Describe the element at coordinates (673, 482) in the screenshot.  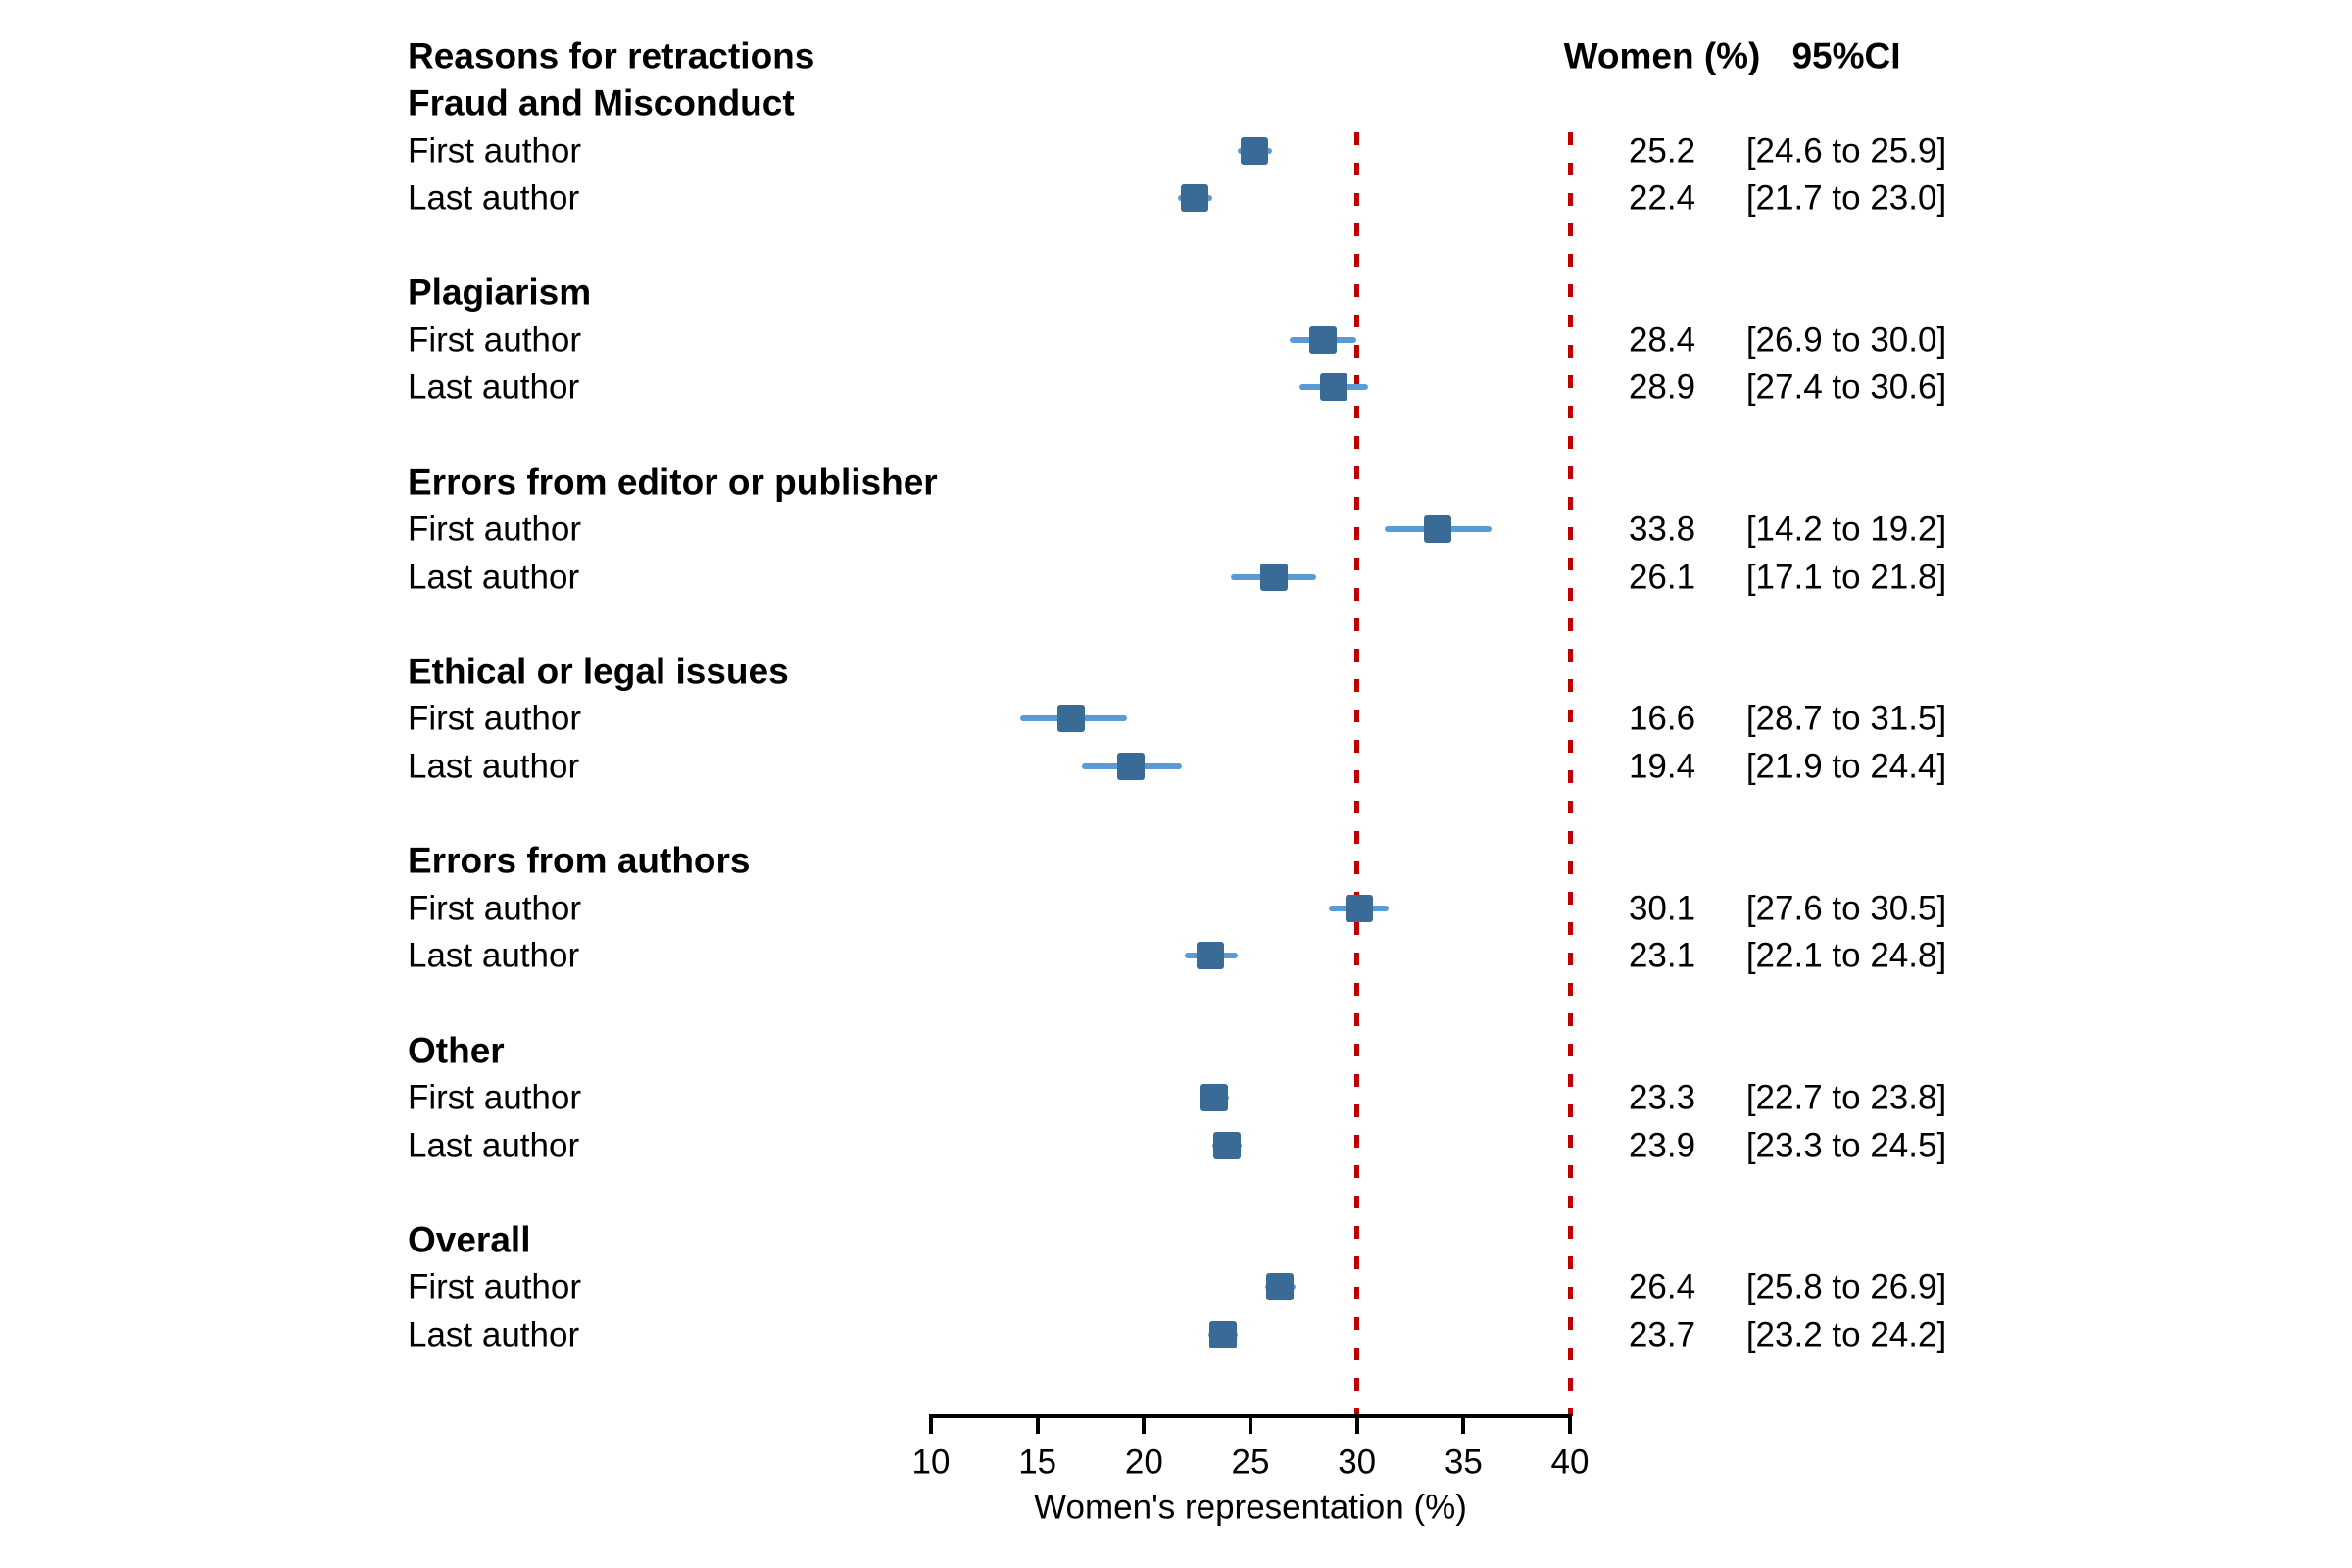
I see `section-label: Errors from editor or publisher` at that location.